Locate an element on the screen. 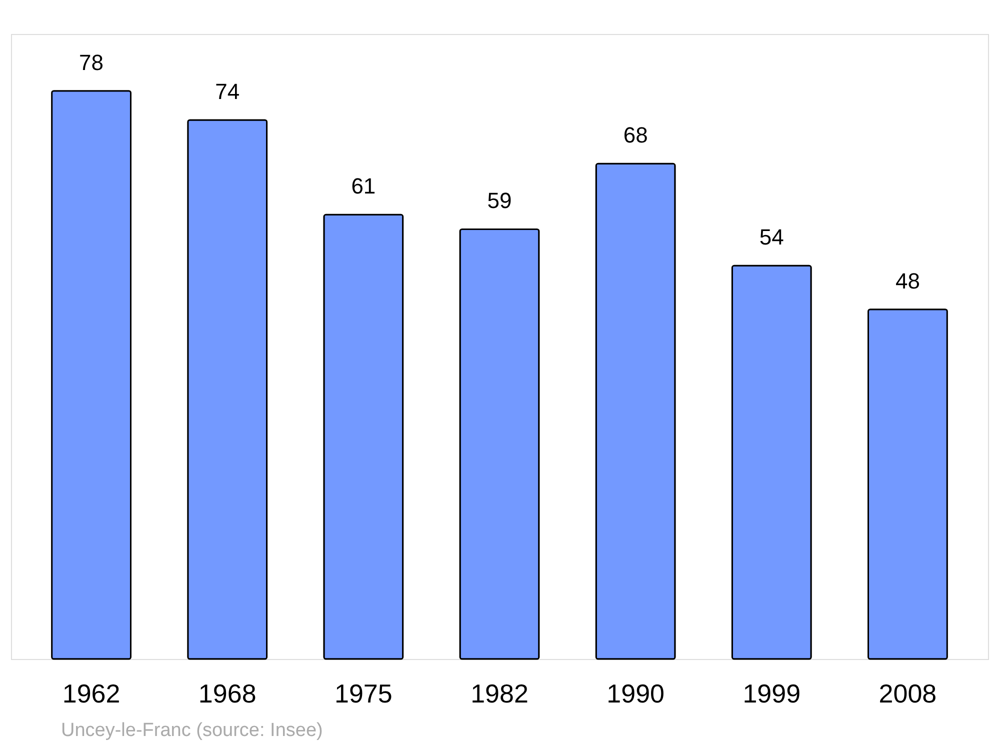 Image resolution: width=1000 pixels, height=747 pixels. x-tick-label: 2008 is located at coordinates (907, 693).